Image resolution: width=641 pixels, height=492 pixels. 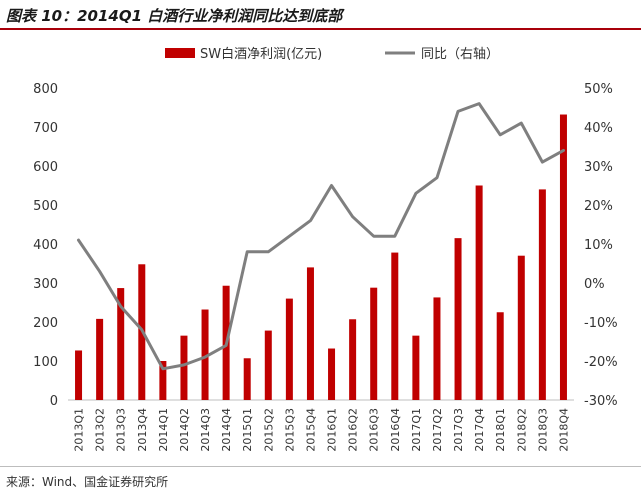 I want to click on y-right-tick-label: -20%, so click(x=601, y=362).